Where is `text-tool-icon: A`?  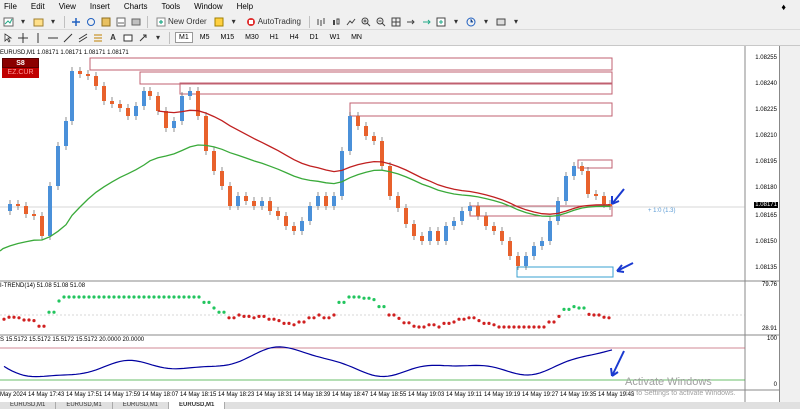
text-tool-icon: A is located at coordinates (113, 37).